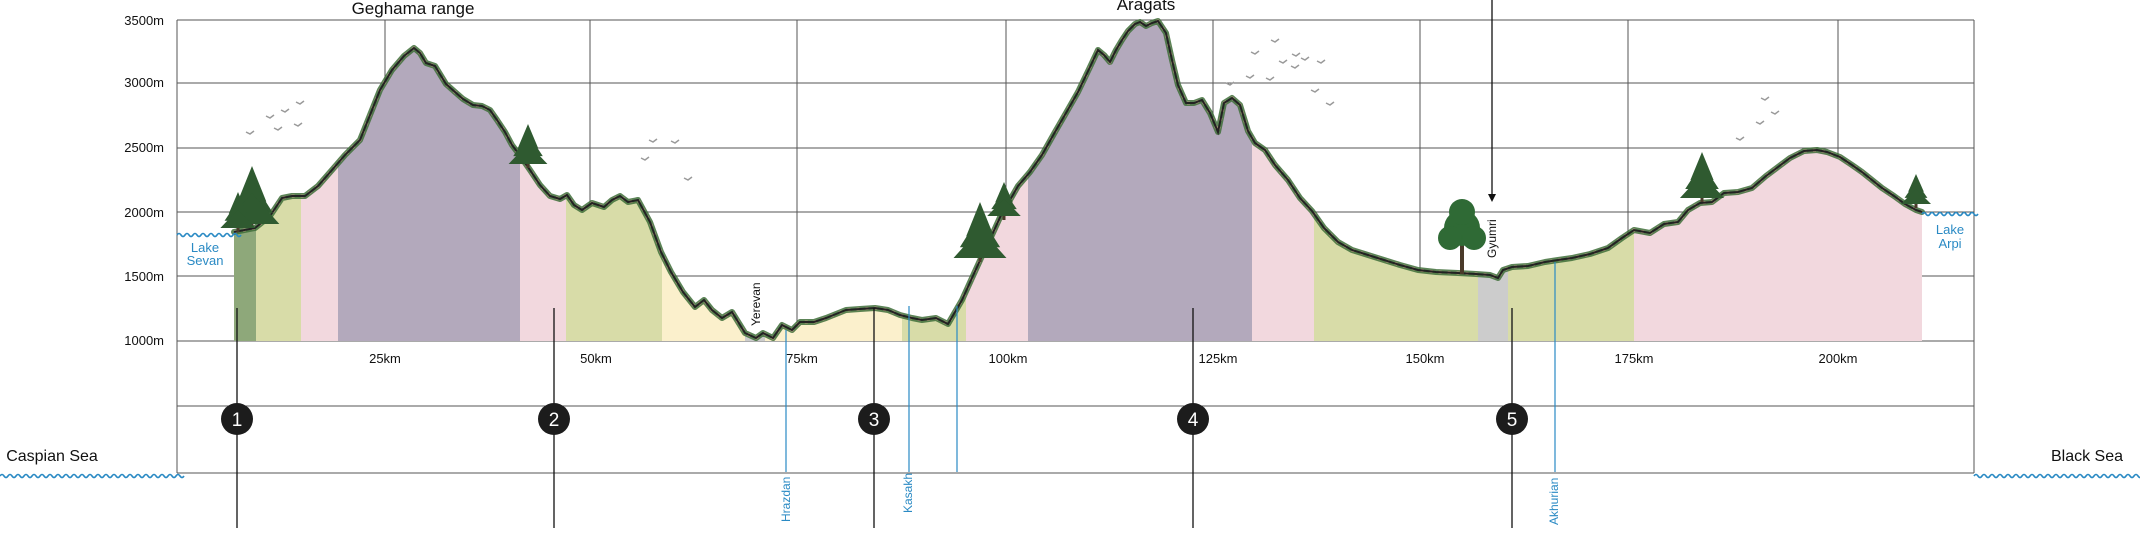  I want to click on gyumri-pointer-arrow, so click(1492, 198).